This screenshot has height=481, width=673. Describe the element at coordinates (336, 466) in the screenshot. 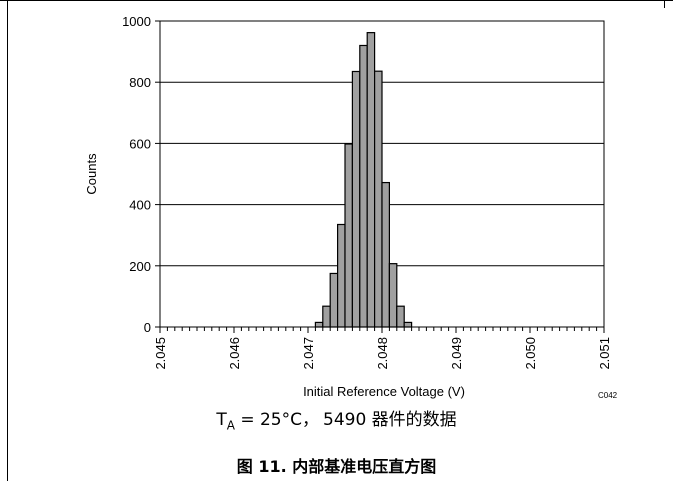

I see `figure-caption: 图 11. 内部基准电压直方图` at that location.